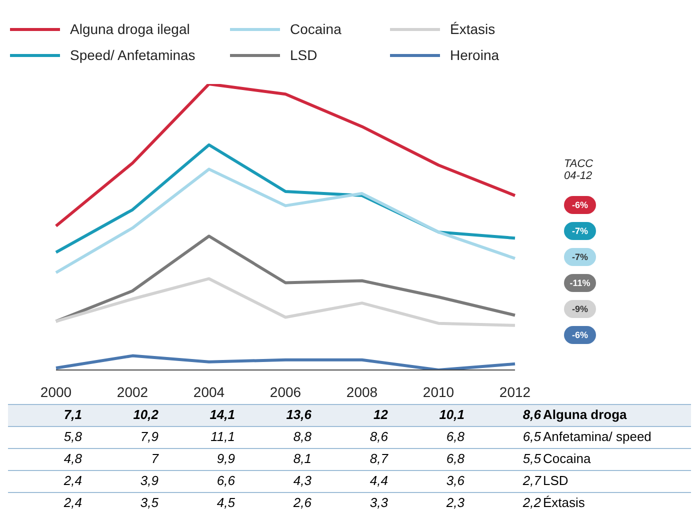 Image resolution: width=699 pixels, height=518 pixels. What do you see at coordinates (585, 414) in the screenshot?
I see `text: Alguna droga` at bounding box center [585, 414].